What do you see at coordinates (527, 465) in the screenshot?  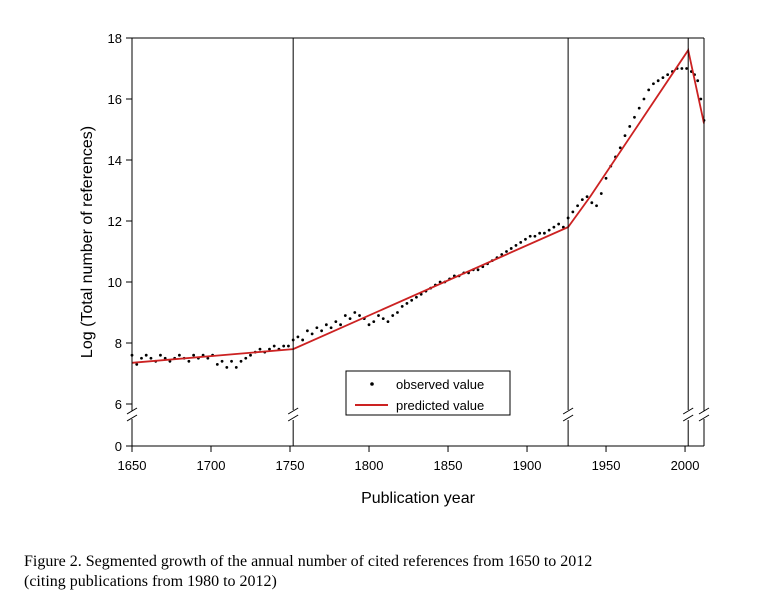 I see `x-tick-label: 1900` at bounding box center [527, 465].